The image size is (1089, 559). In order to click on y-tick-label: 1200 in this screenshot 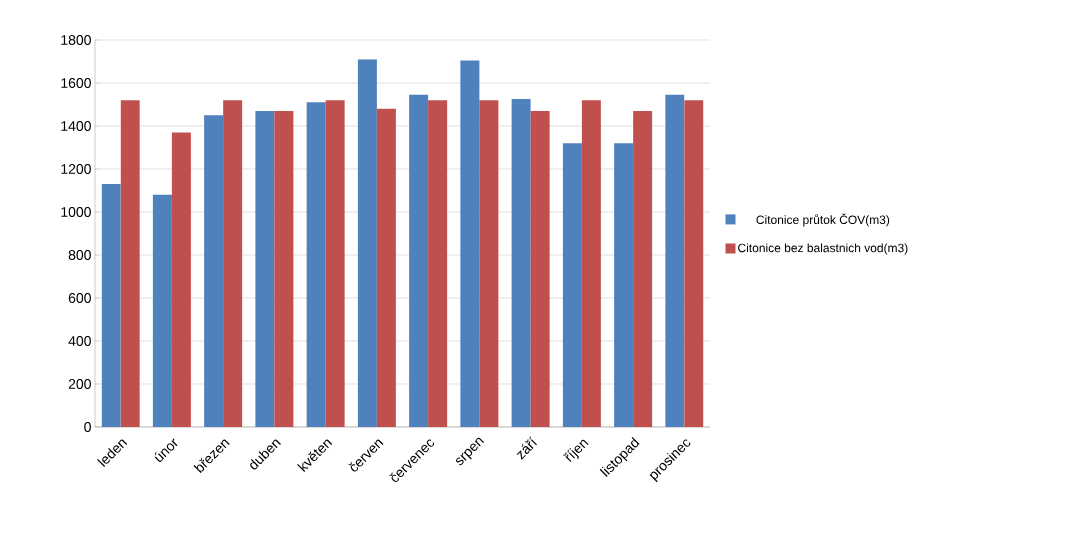, I will do `click(76, 169)`.